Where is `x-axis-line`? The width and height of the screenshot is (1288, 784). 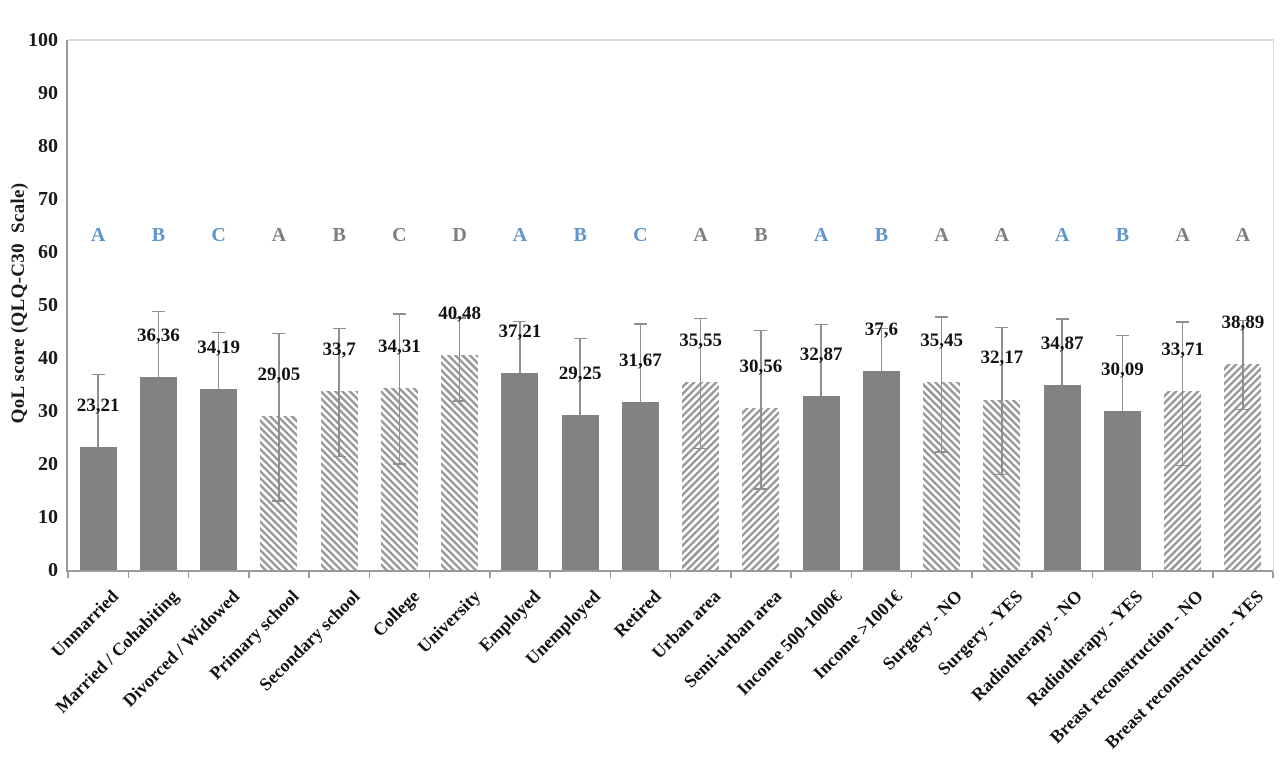
x-axis-line is located at coordinates (669, 571).